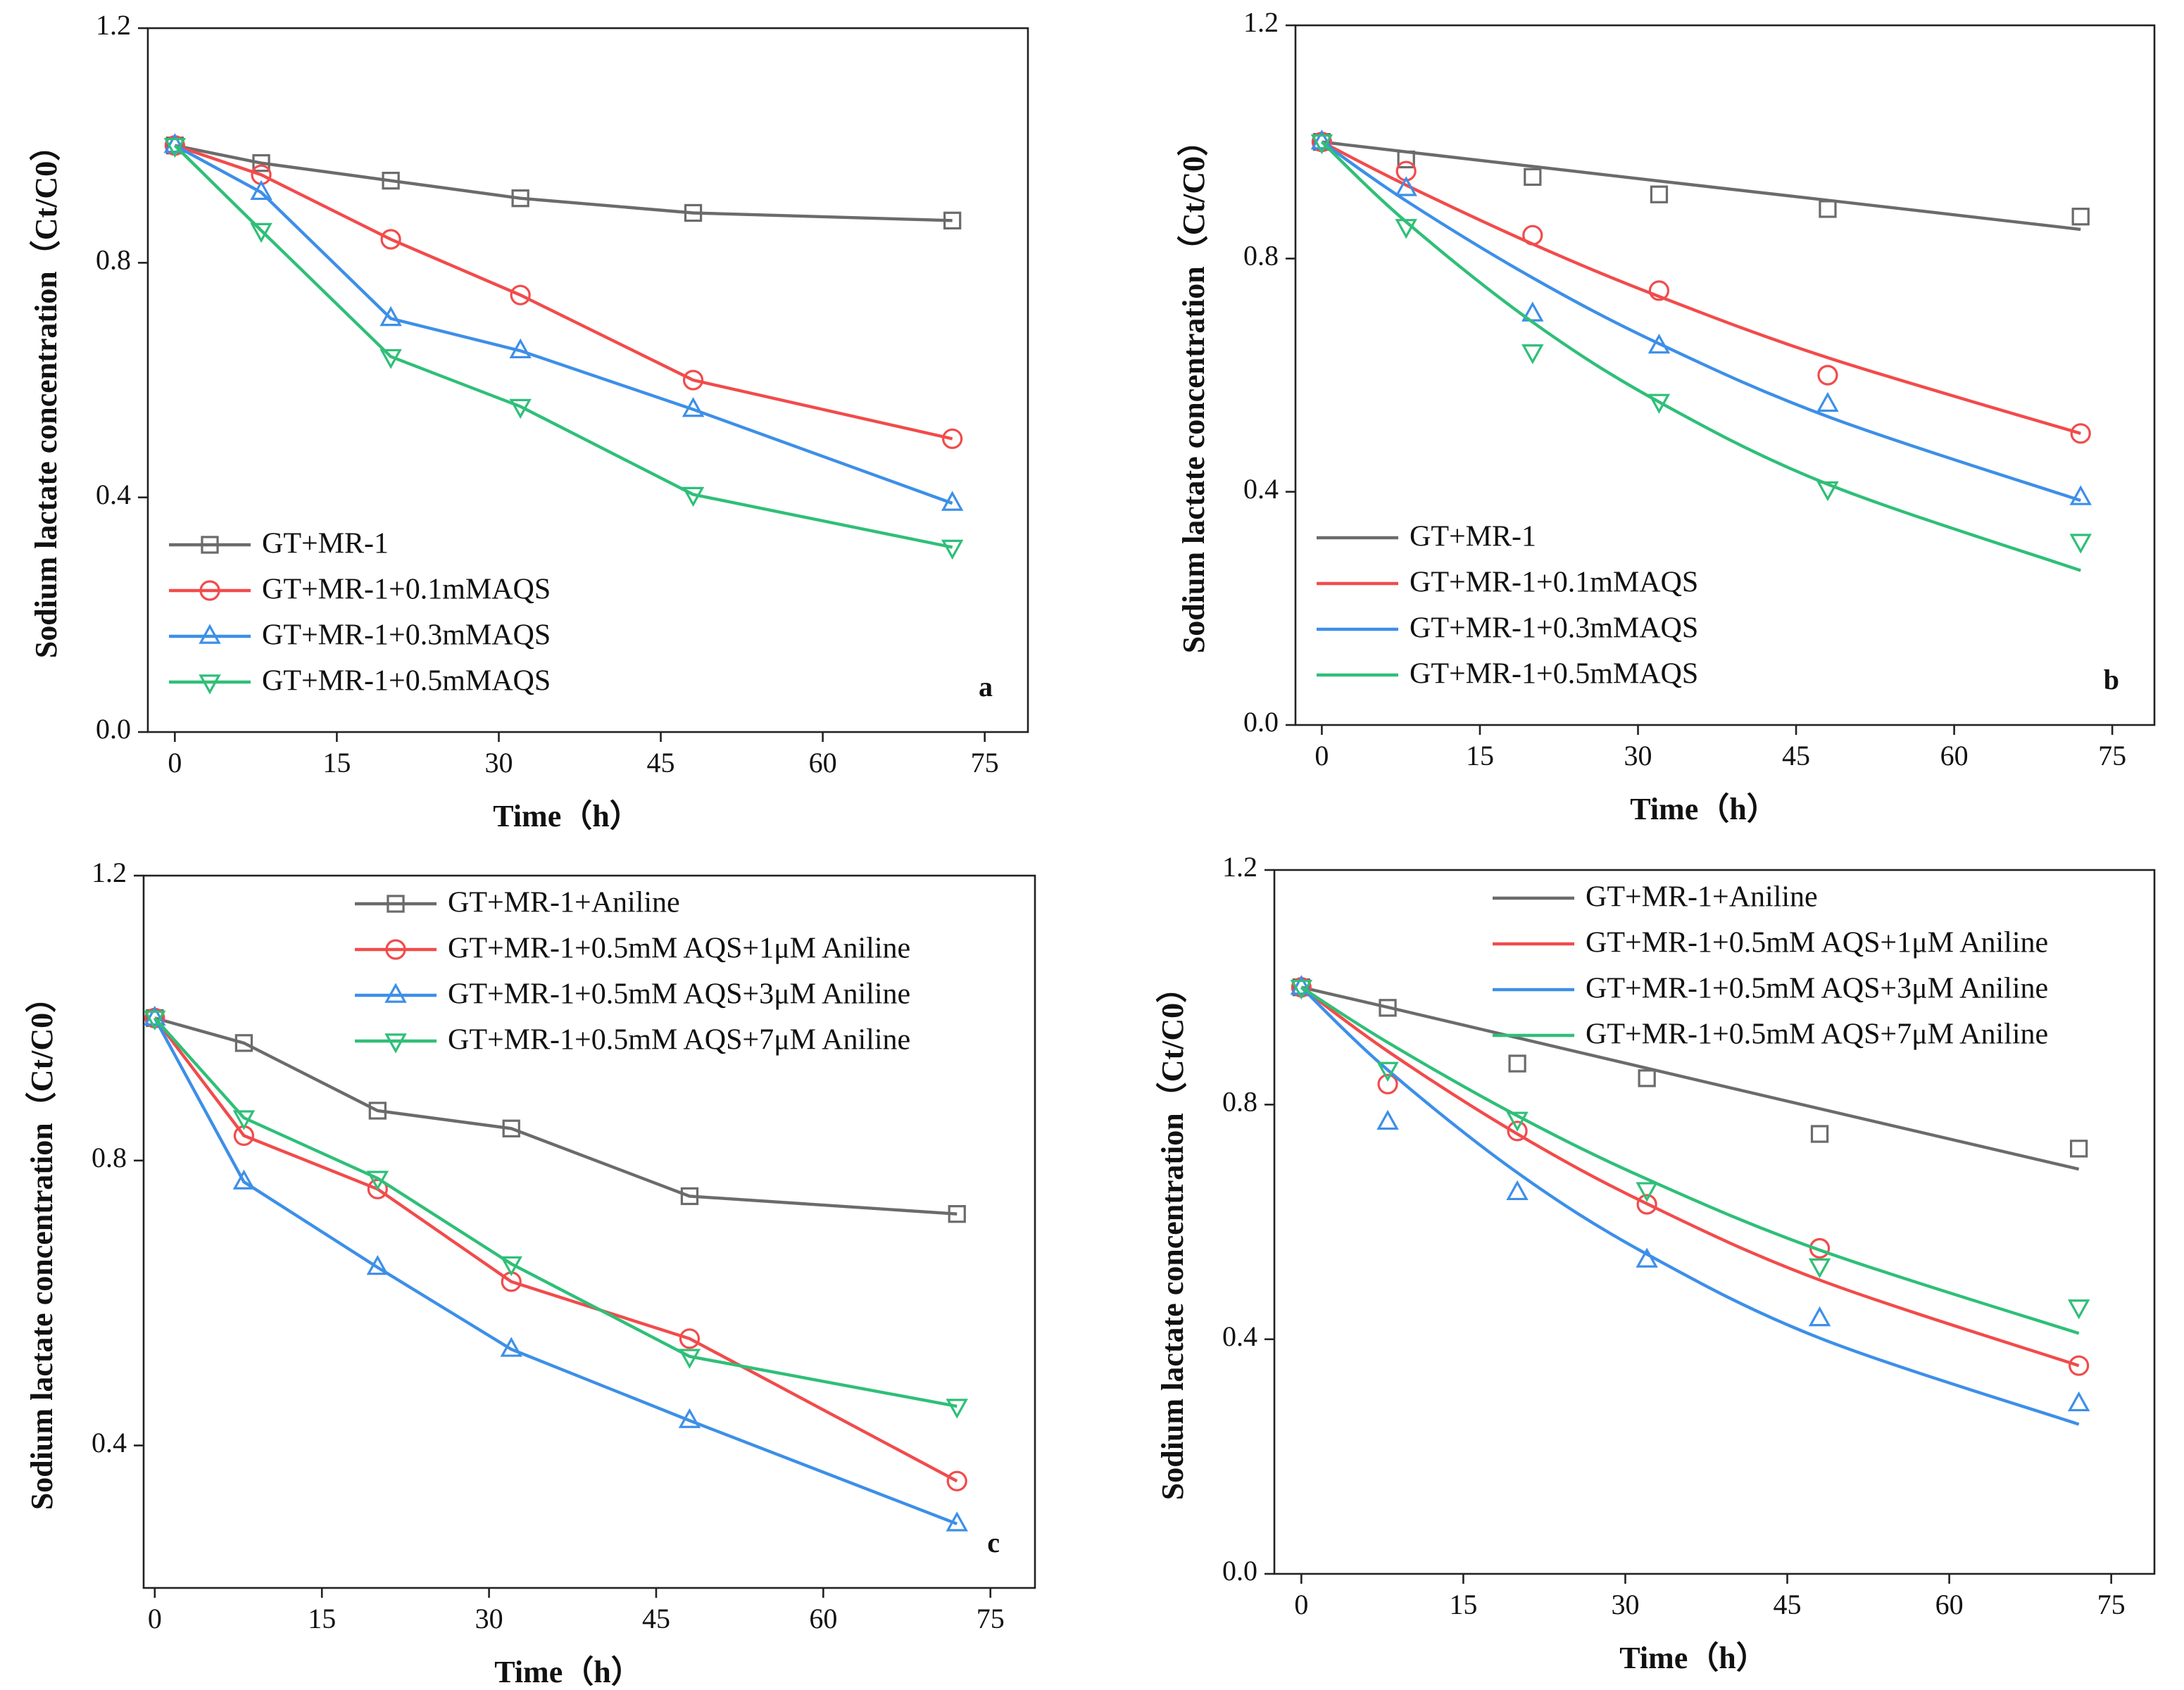 This screenshot has height=1690, width=2184. Describe the element at coordinates (1817, 943) in the screenshot. I see `legend-label: GT+MR-1+0.5mM AQS+1μM Aniline` at that location.